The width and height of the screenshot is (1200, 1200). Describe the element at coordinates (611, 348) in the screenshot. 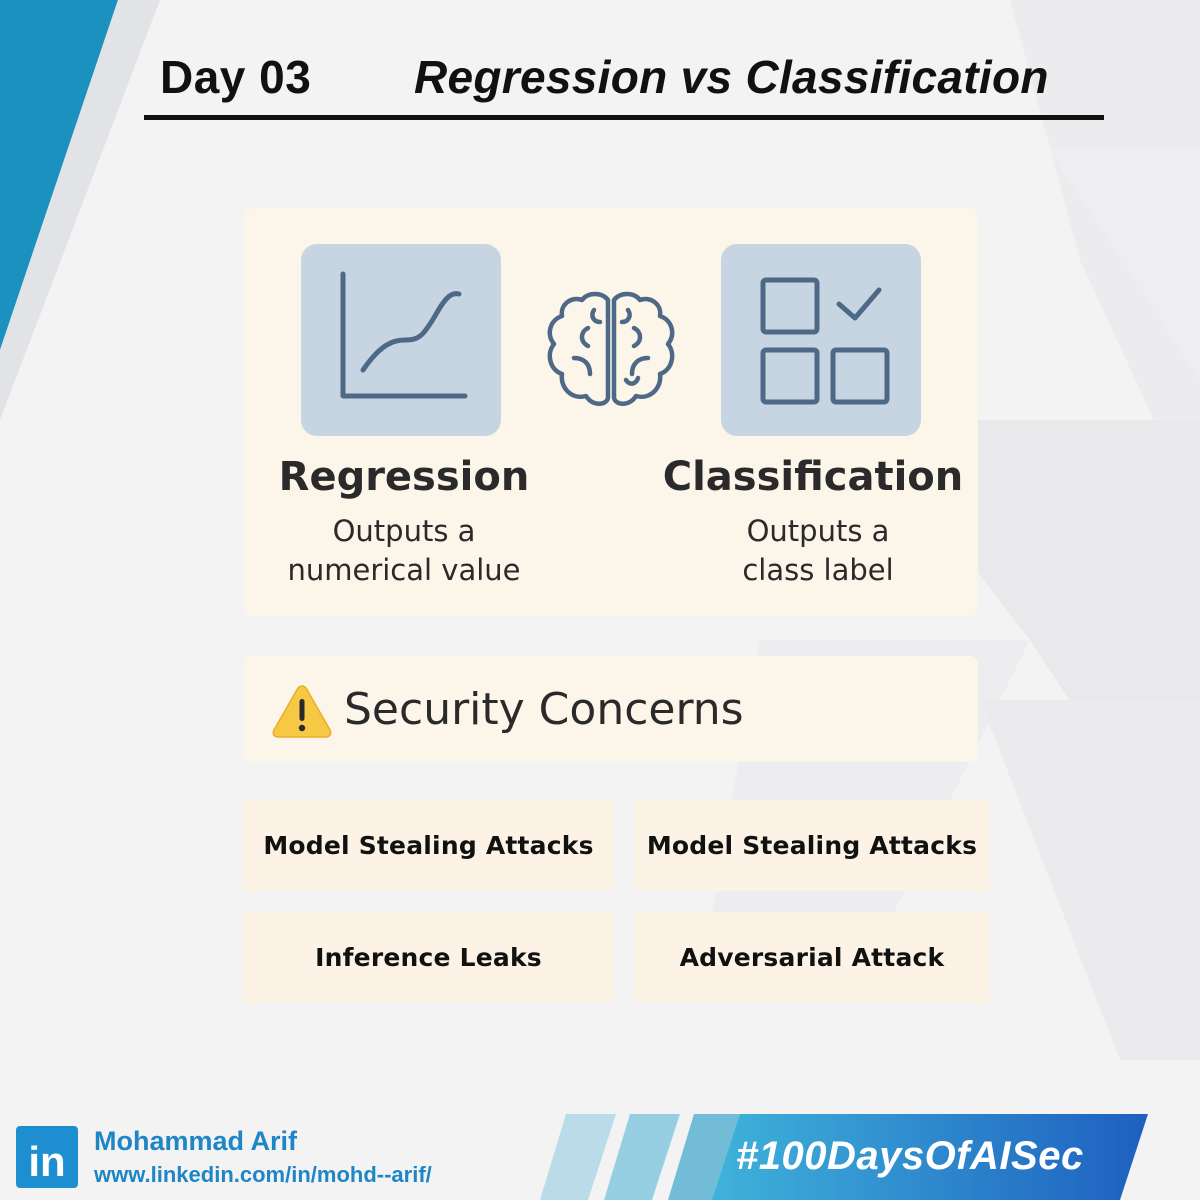

I see `brain-icon` at that location.